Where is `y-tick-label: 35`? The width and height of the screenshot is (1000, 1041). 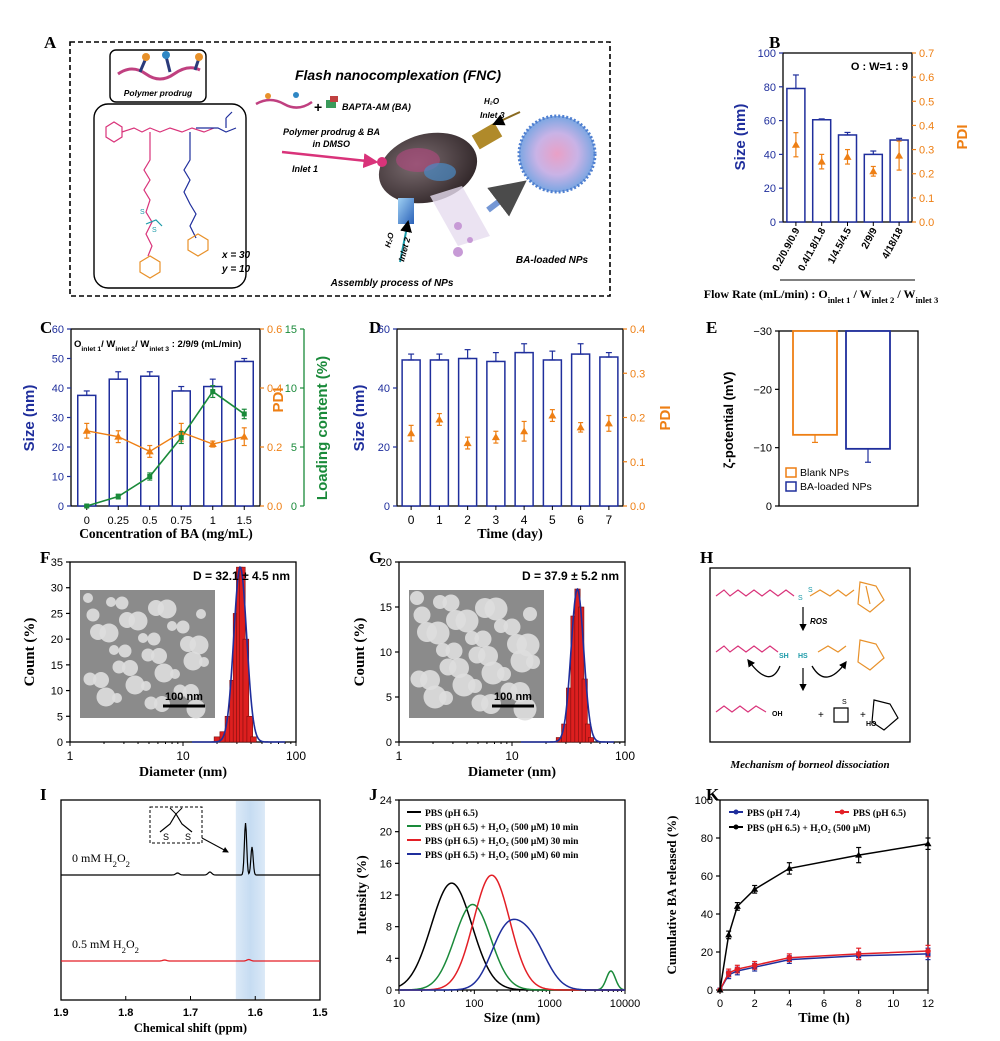
y-tick-label: 35 is located at coordinates (57, 563).